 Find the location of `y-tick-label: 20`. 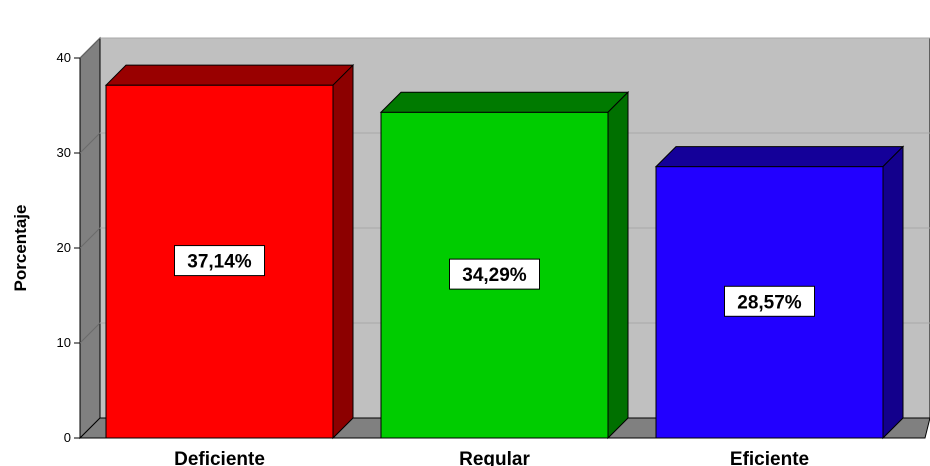

y-tick-label: 20 is located at coordinates (64, 247).